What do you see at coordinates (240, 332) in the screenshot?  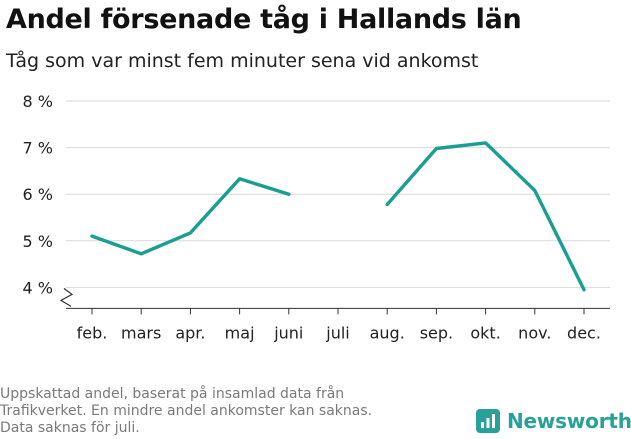 I see `x-tick-label: maj` at bounding box center [240, 332].